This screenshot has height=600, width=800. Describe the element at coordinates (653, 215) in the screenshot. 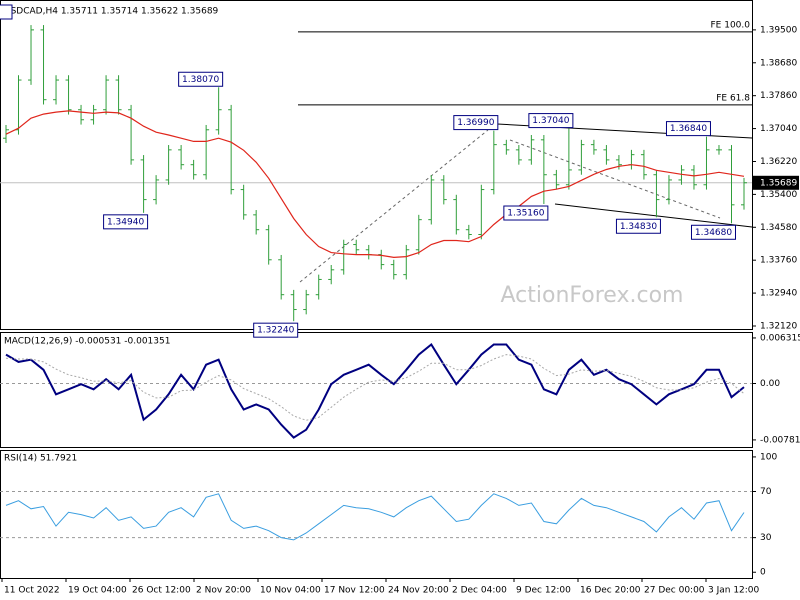

I see `channel-lower` at that location.